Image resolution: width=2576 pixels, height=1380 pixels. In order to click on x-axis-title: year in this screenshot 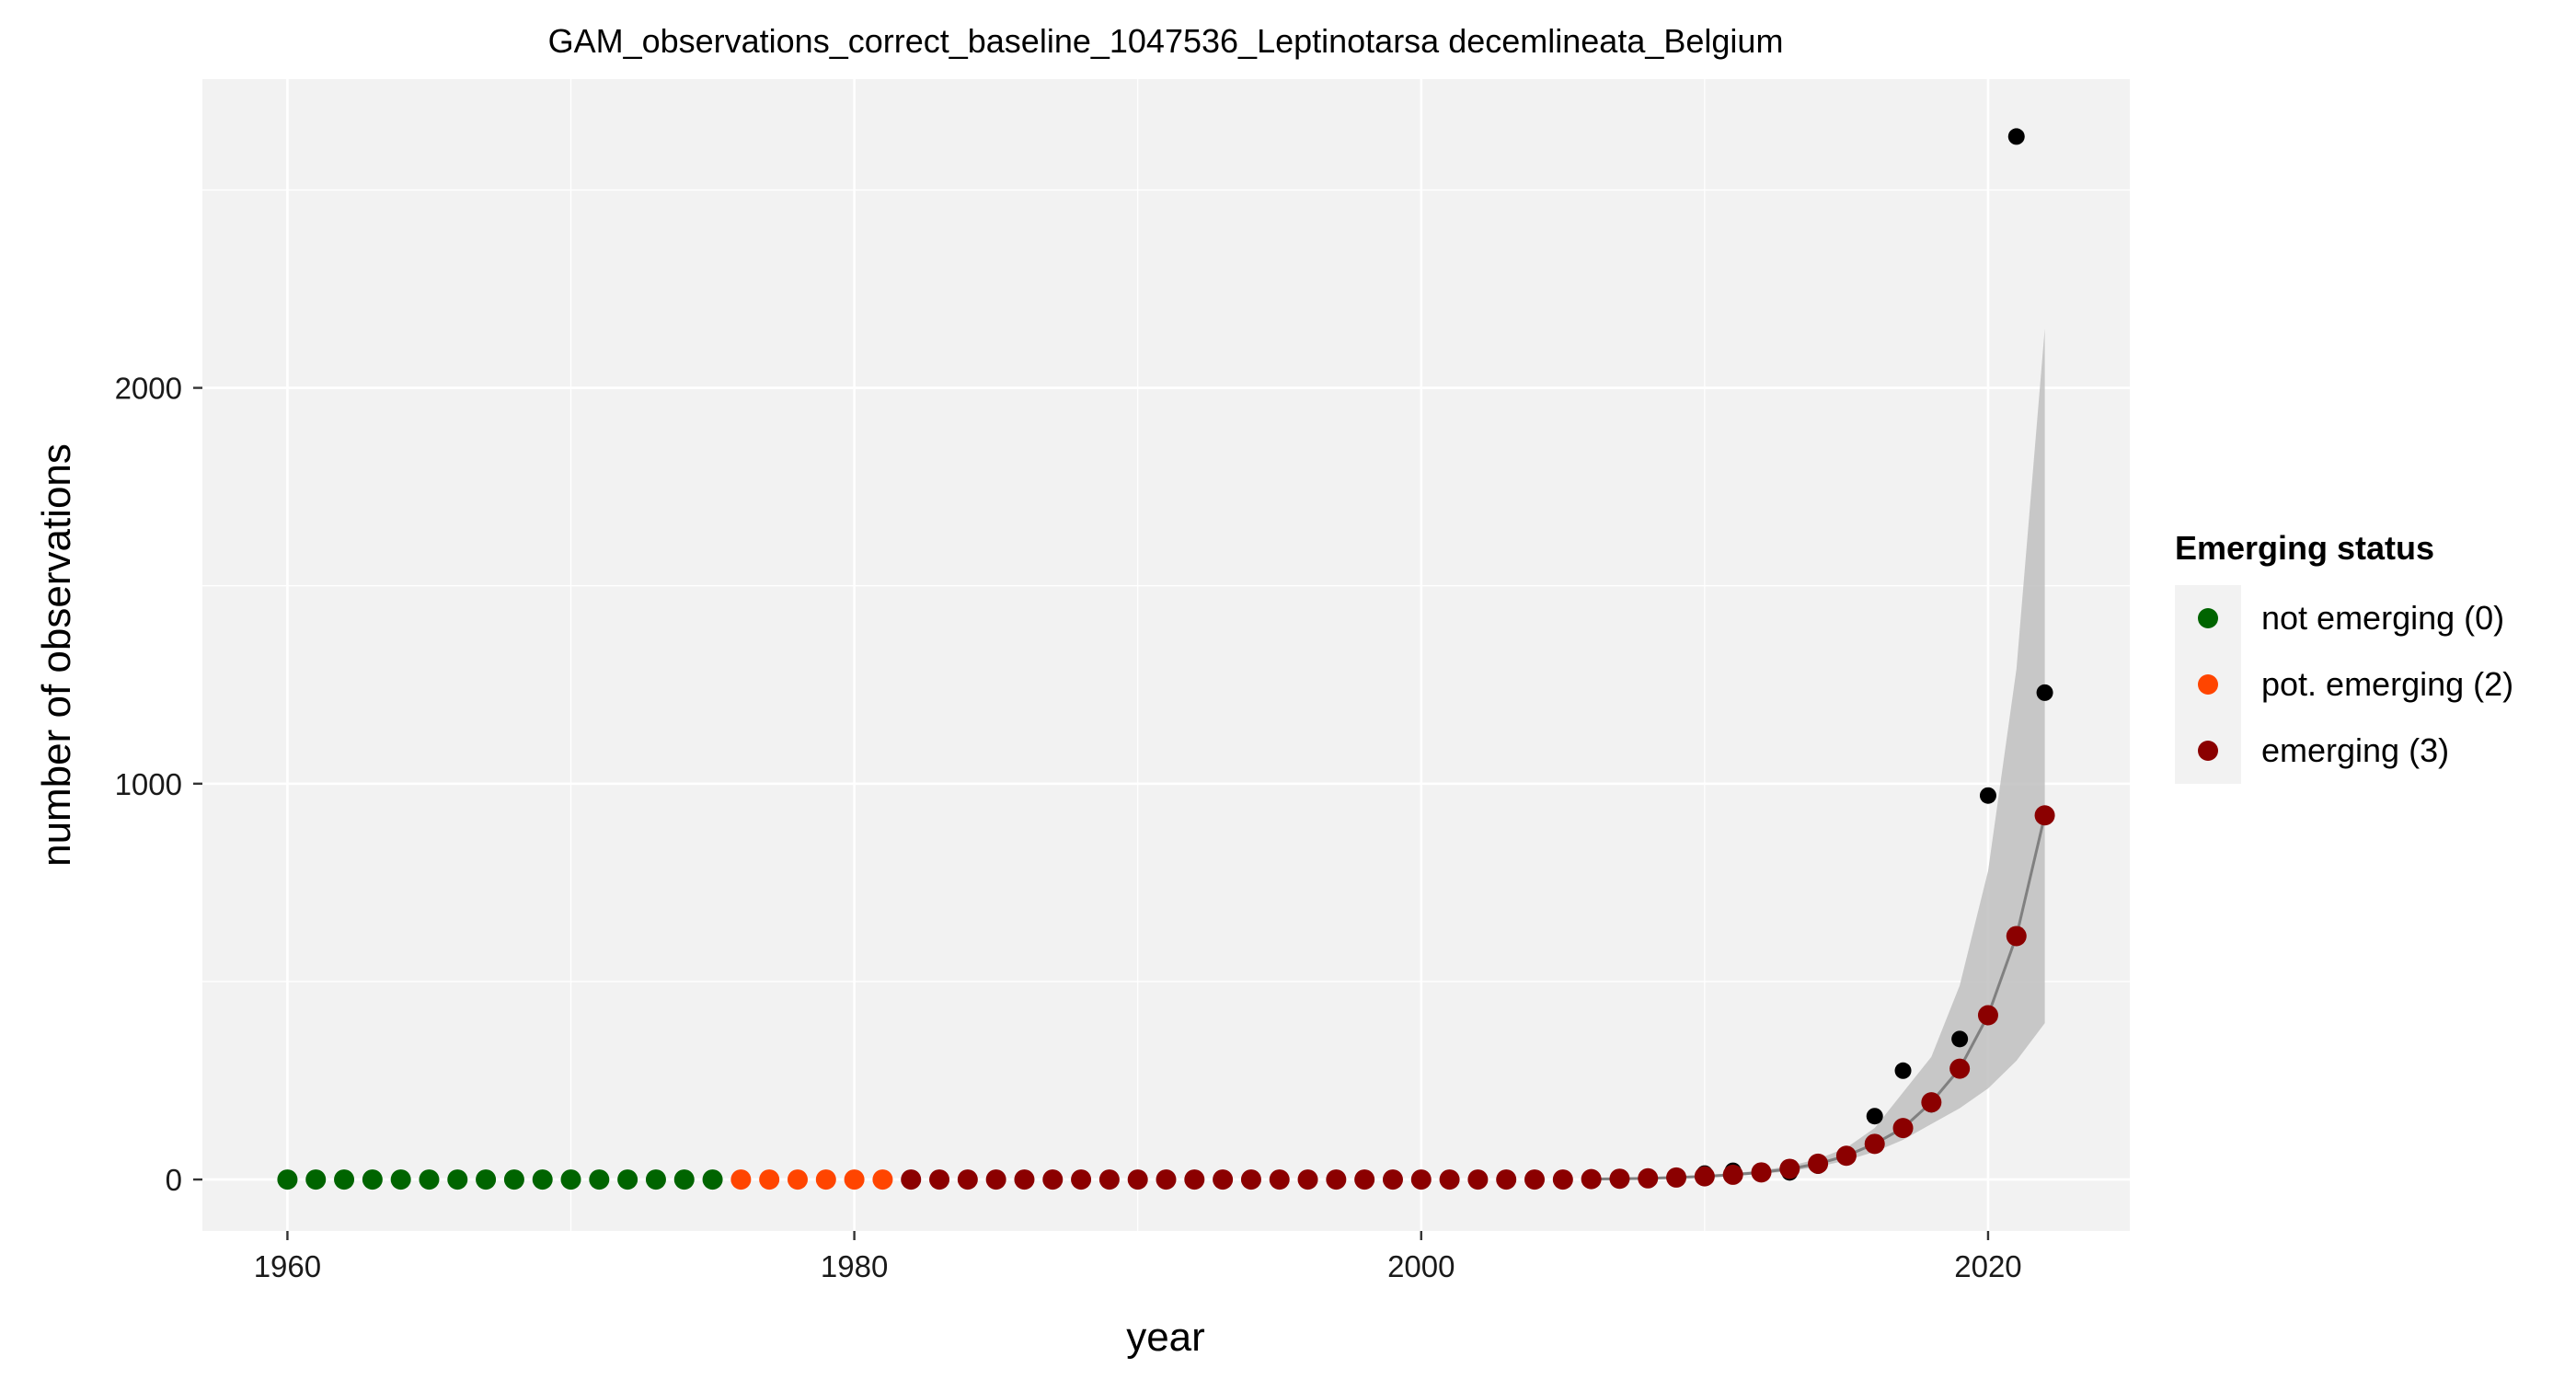, I will do `click(1165, 1337)`.